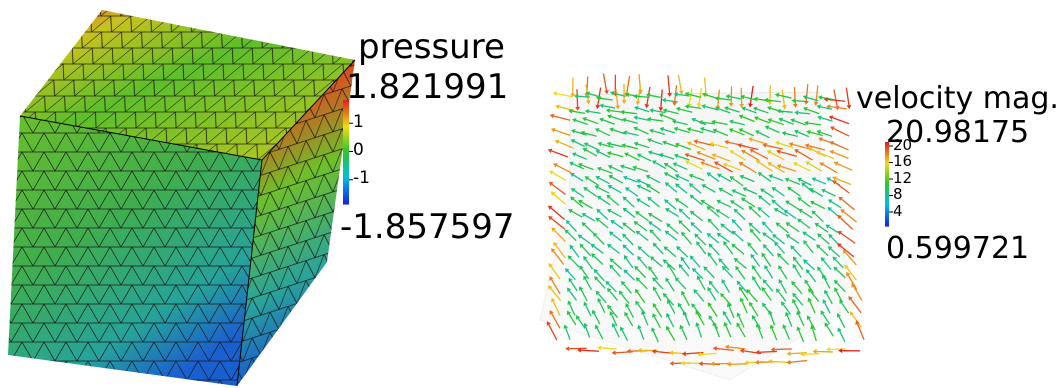 The image size is (1061, 388). I want to click on pressure-colorbar, so click(348, 152).